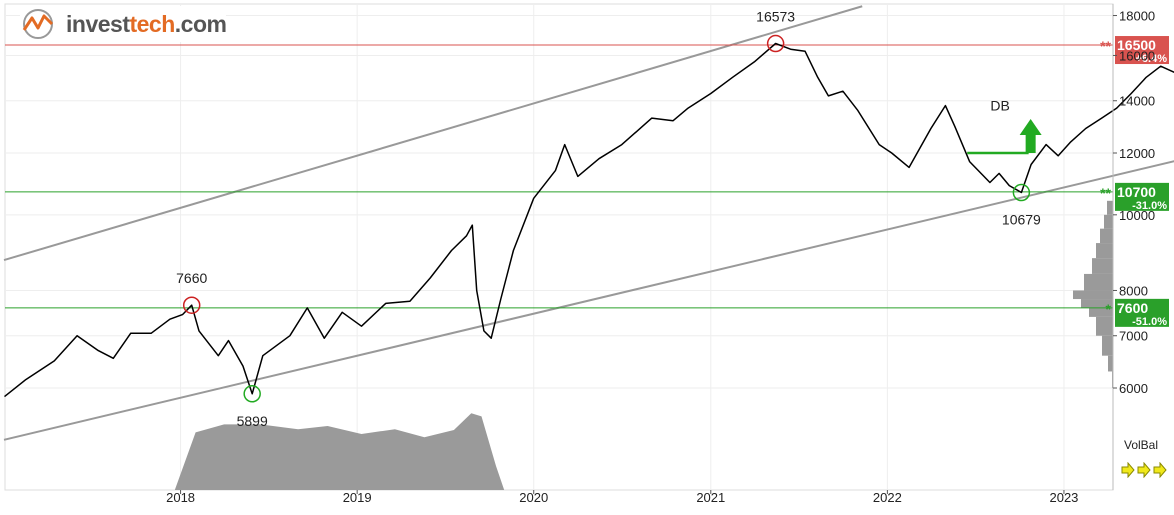 The height and width of the screenshot is (515, 1174). What do you see at coordinates (533, 497) in the screenshot?
I see `x-tick-label: 2020` at bounding box center [533, 497].